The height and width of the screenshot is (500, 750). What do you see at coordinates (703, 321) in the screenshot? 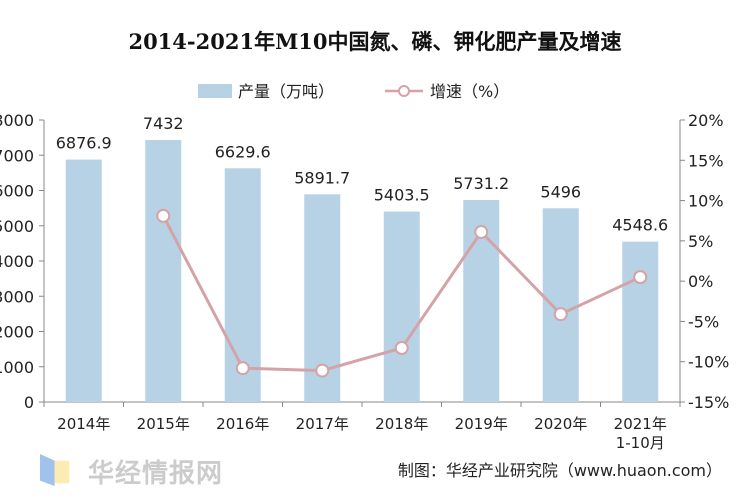
I see `right-axis-tick-label: -5%` at bounding box center [703, 321].